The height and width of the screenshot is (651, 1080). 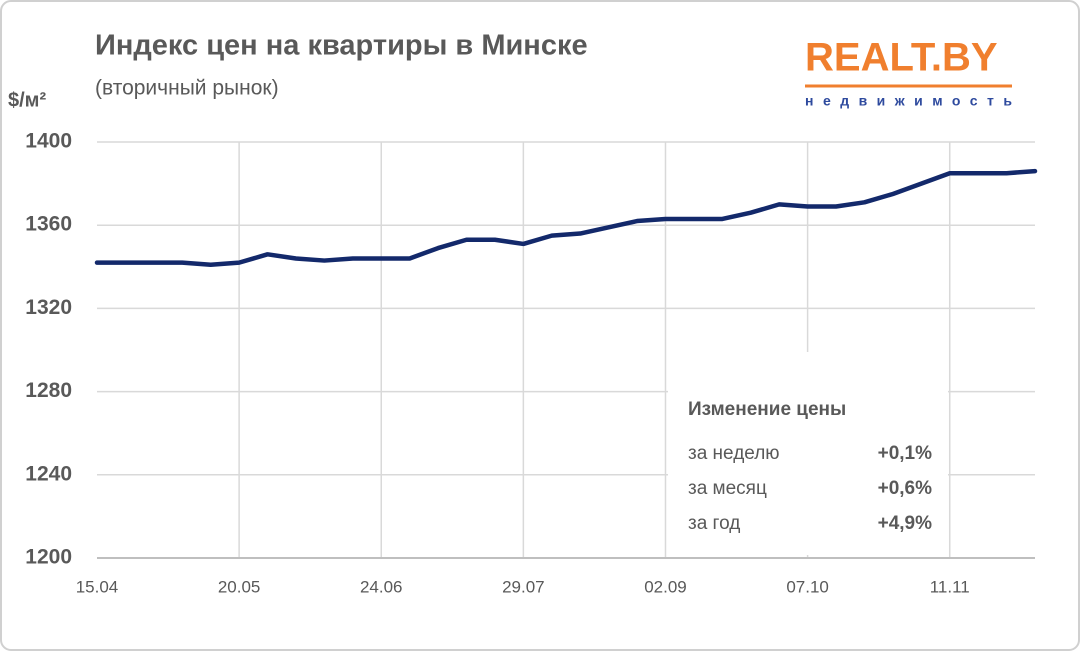 What do you see at coordinates (905, 453) in the screenshot?
I see `summary-value: +0,1%` at bounding box center [905, 453].